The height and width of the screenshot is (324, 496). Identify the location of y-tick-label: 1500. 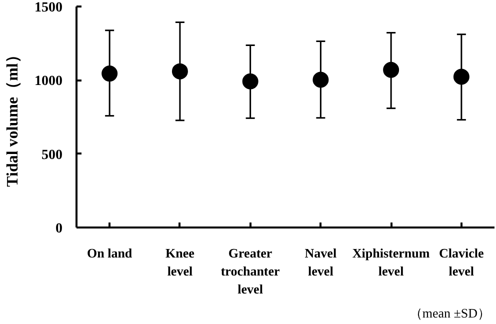
(48, 8).